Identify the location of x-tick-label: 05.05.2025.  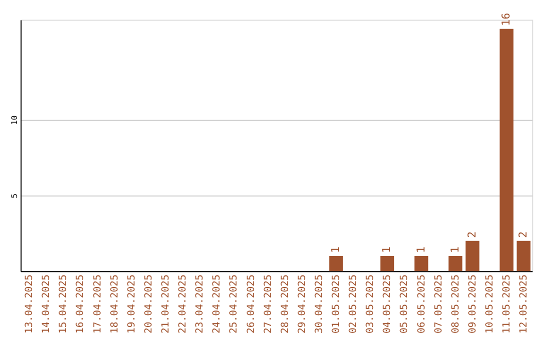
(404, 304).